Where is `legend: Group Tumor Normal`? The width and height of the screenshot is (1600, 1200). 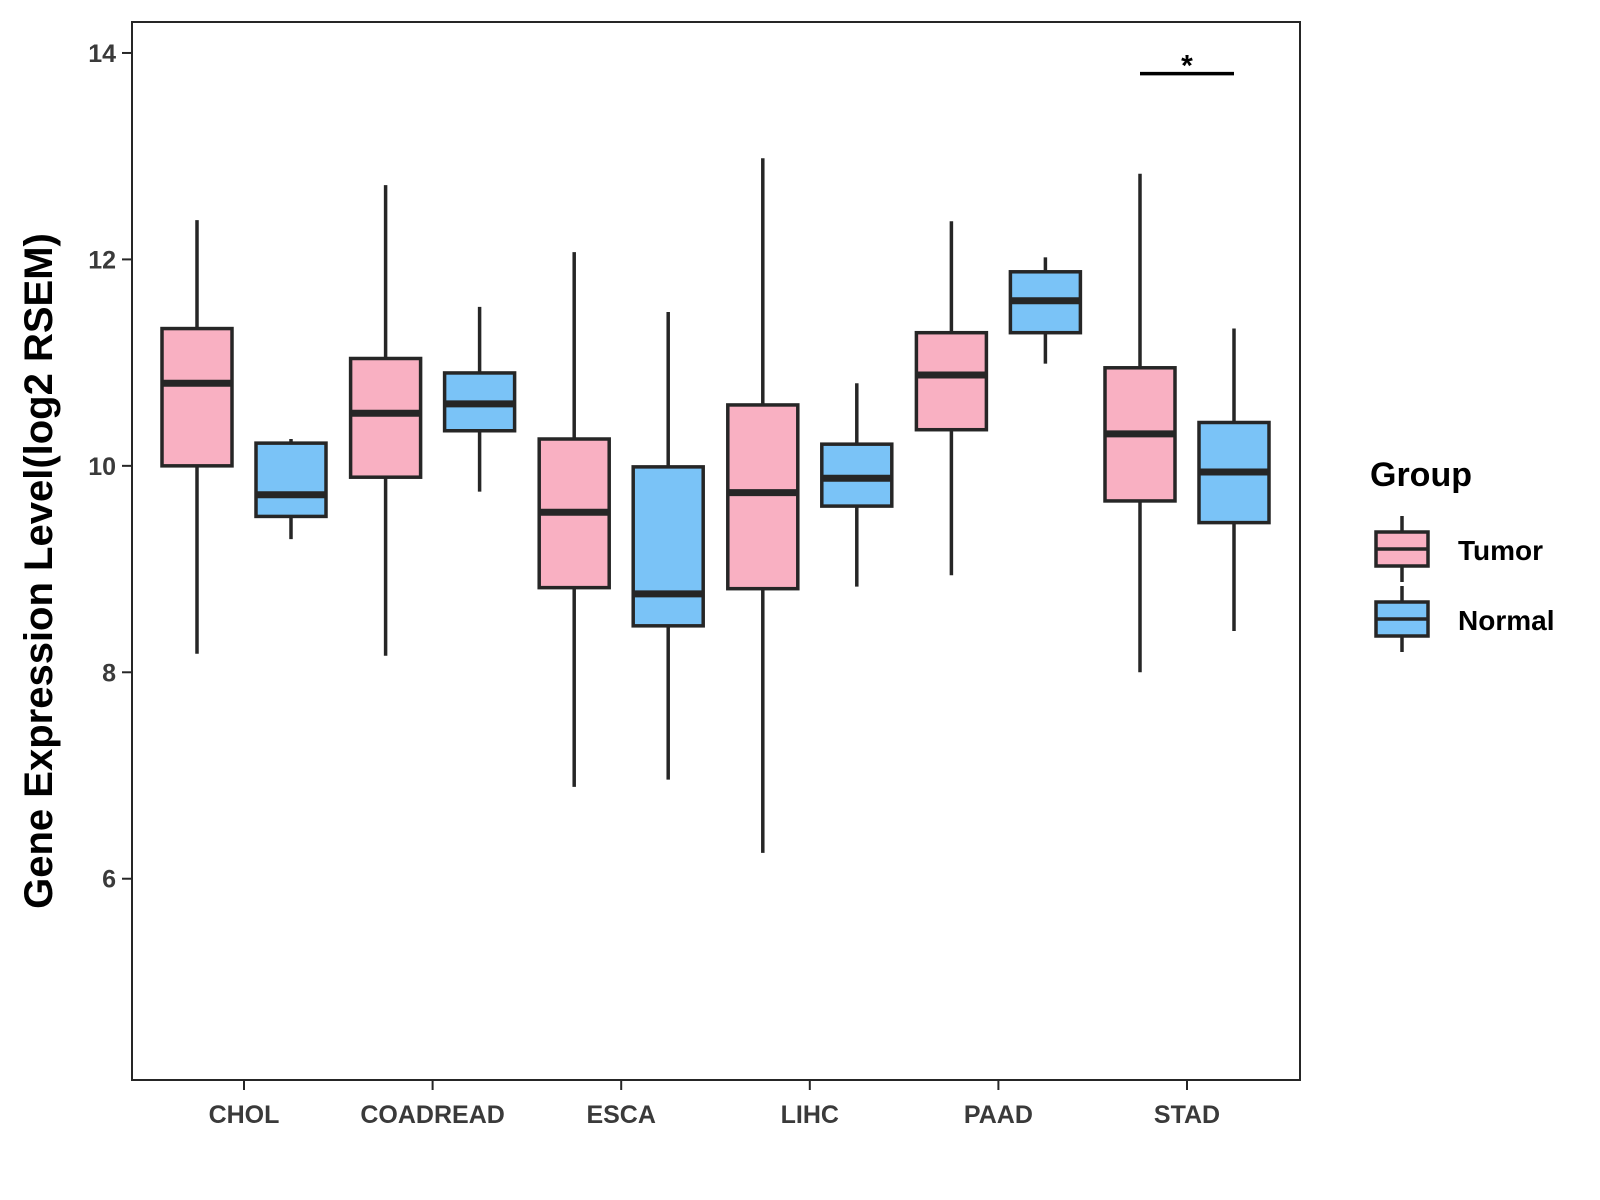 legend: Group Tumor Normal is located at coordinates (1462, 554).